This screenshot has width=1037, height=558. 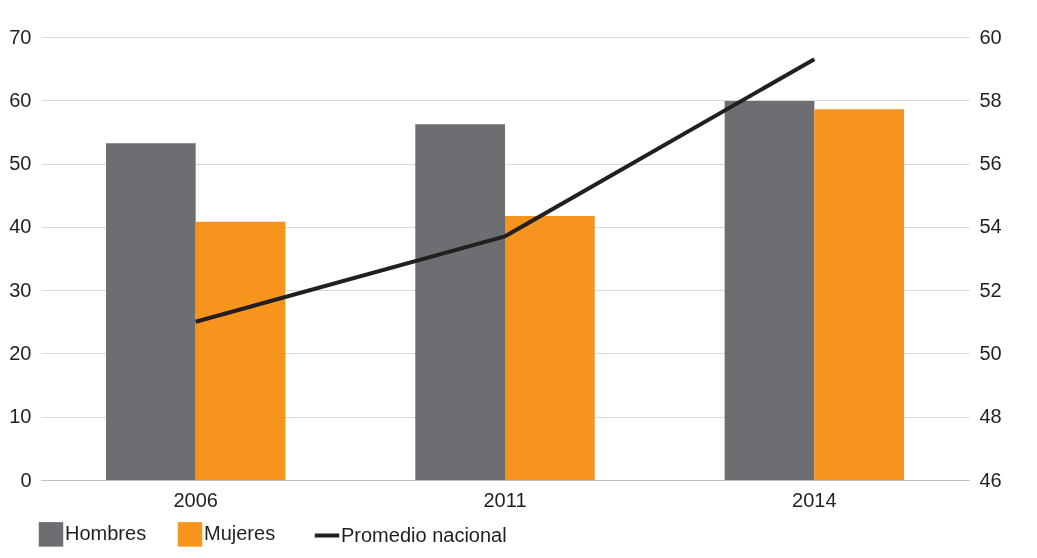 I want to click on x-tick-label: 2014, so click(x=814, y=499).